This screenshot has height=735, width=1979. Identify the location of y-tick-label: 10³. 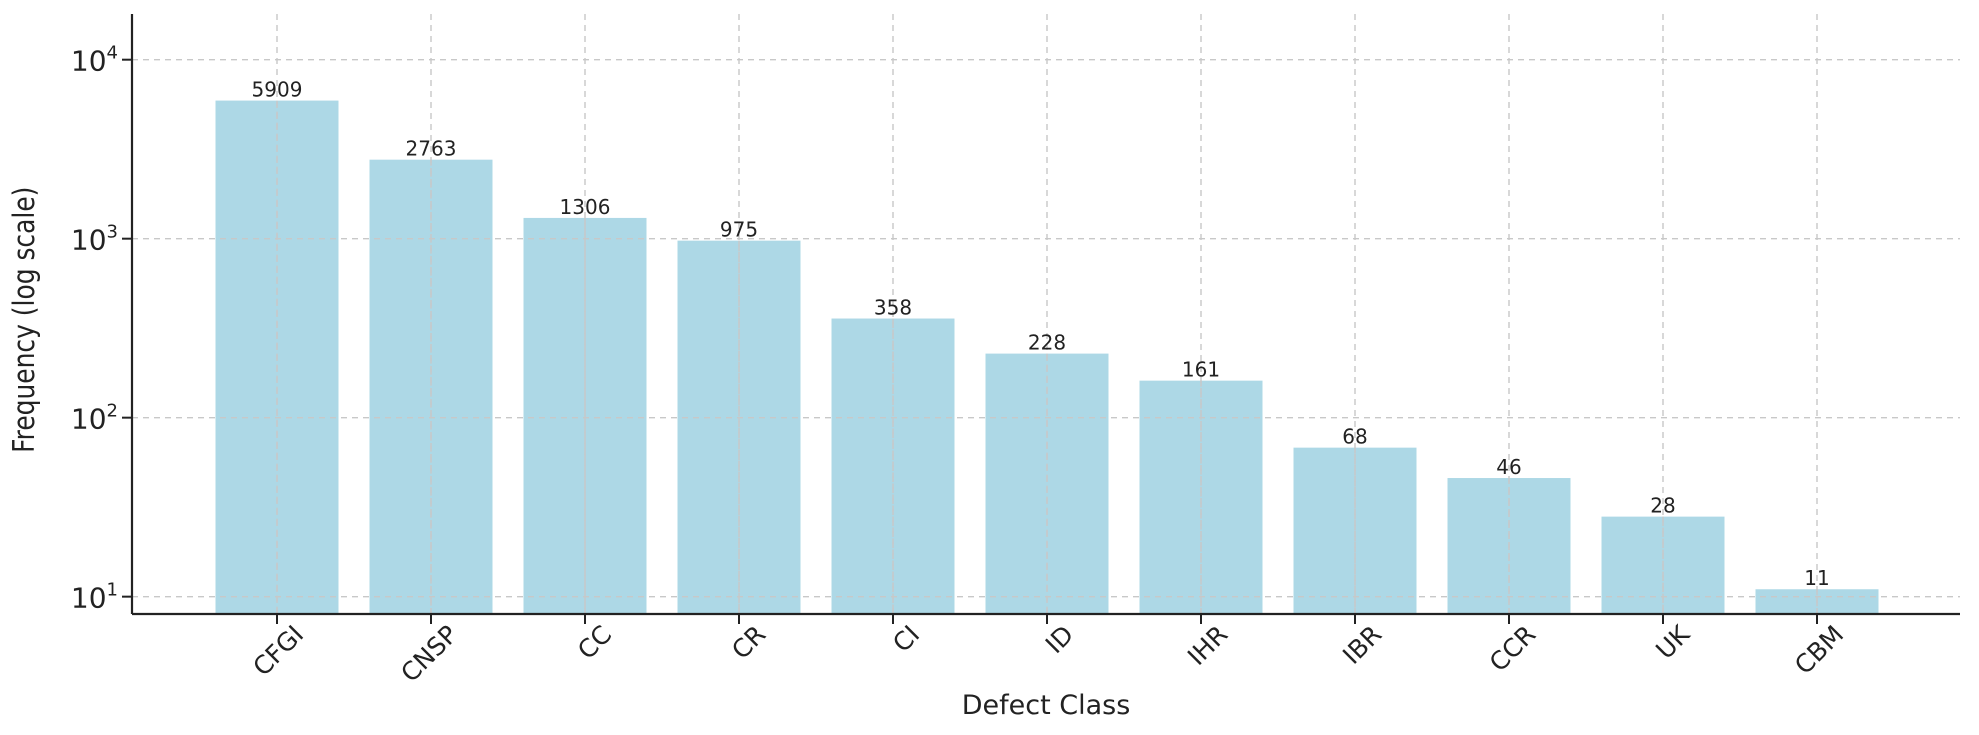
(94, 239).